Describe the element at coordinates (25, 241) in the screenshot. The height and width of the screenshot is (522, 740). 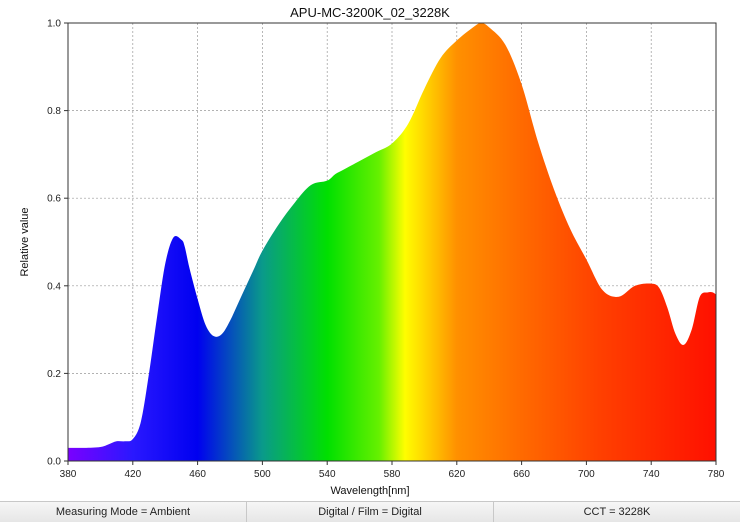
I see `y-axis-label: Relative value` at that location.